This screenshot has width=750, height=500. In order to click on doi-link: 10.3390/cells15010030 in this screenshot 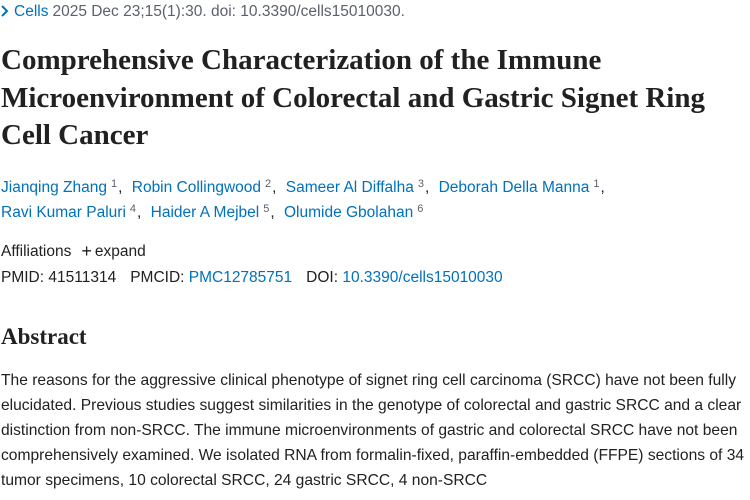, I will do `click(422, 277)`.